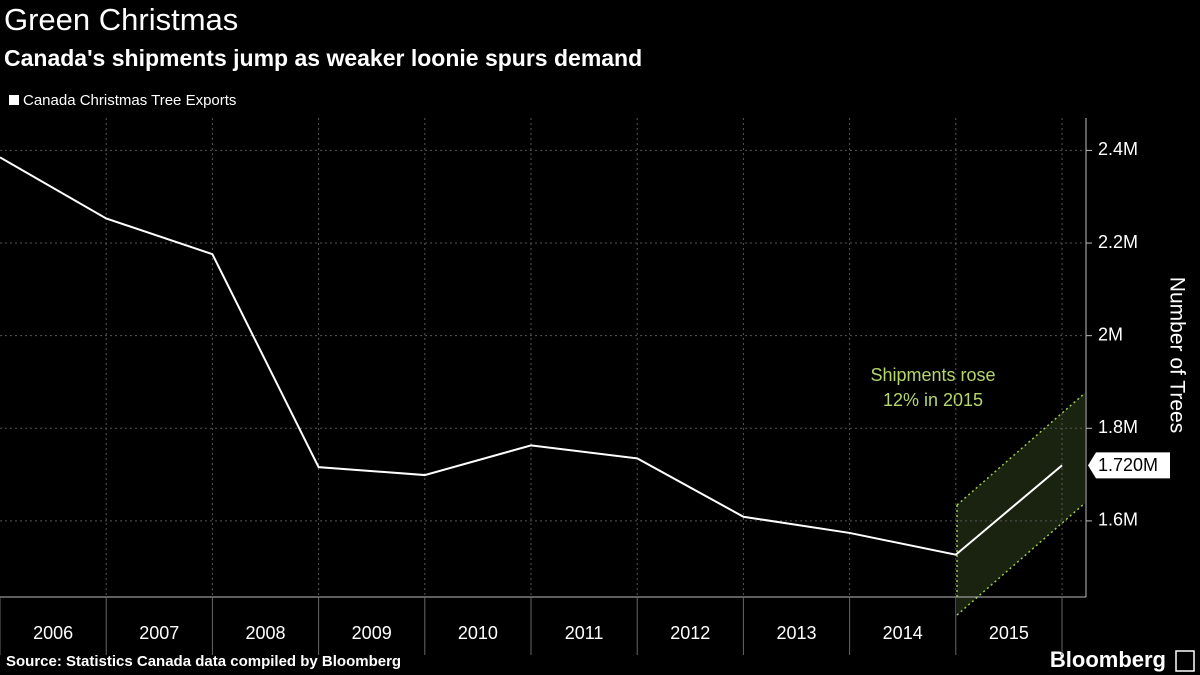 The width and height of the screenshot is (1200, 675). I want to click on y-tick-label: 2.4M, so click(1118, 149).